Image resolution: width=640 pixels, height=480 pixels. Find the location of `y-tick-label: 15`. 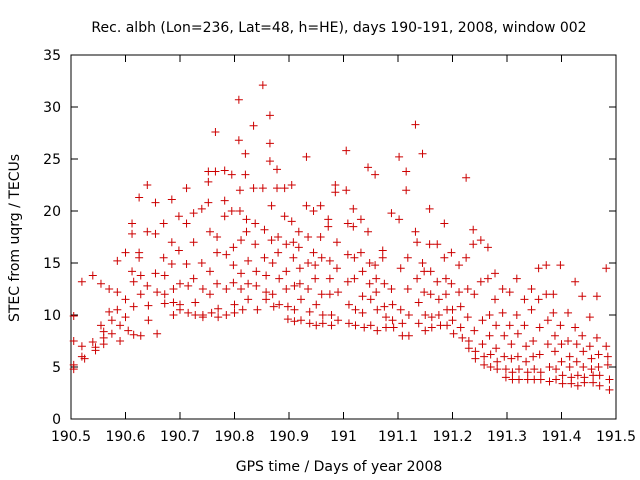

y-tick-label: 15 is located at coordinates (52, 264).